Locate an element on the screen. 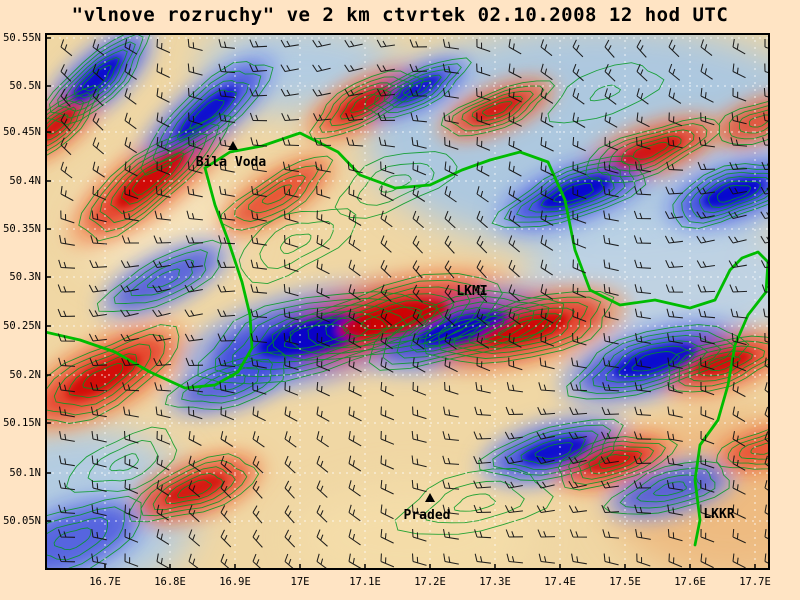 The image size is (800, 600). x-axis-label: 17.6E is located at coordinates (690, 582).